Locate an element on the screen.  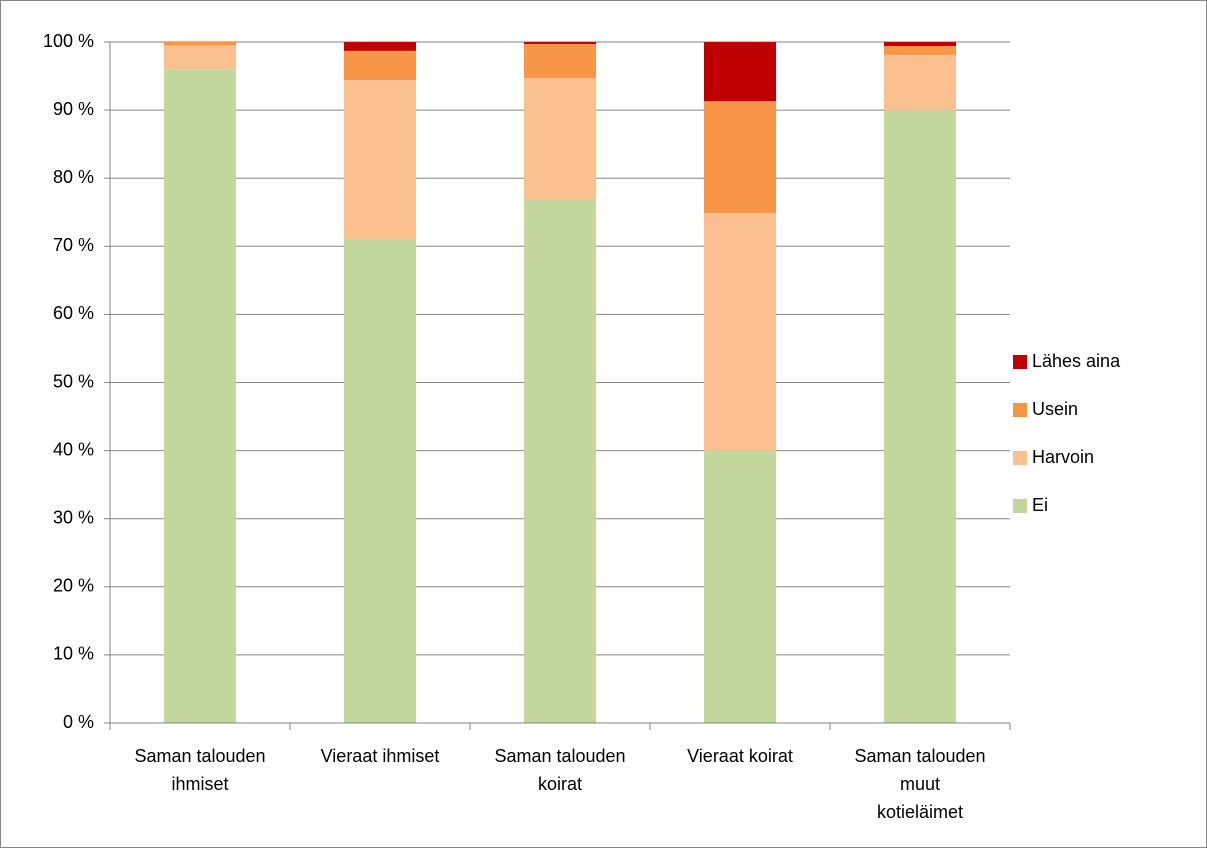
y-tick-label: 10 % is located at coordinates (73, 654).